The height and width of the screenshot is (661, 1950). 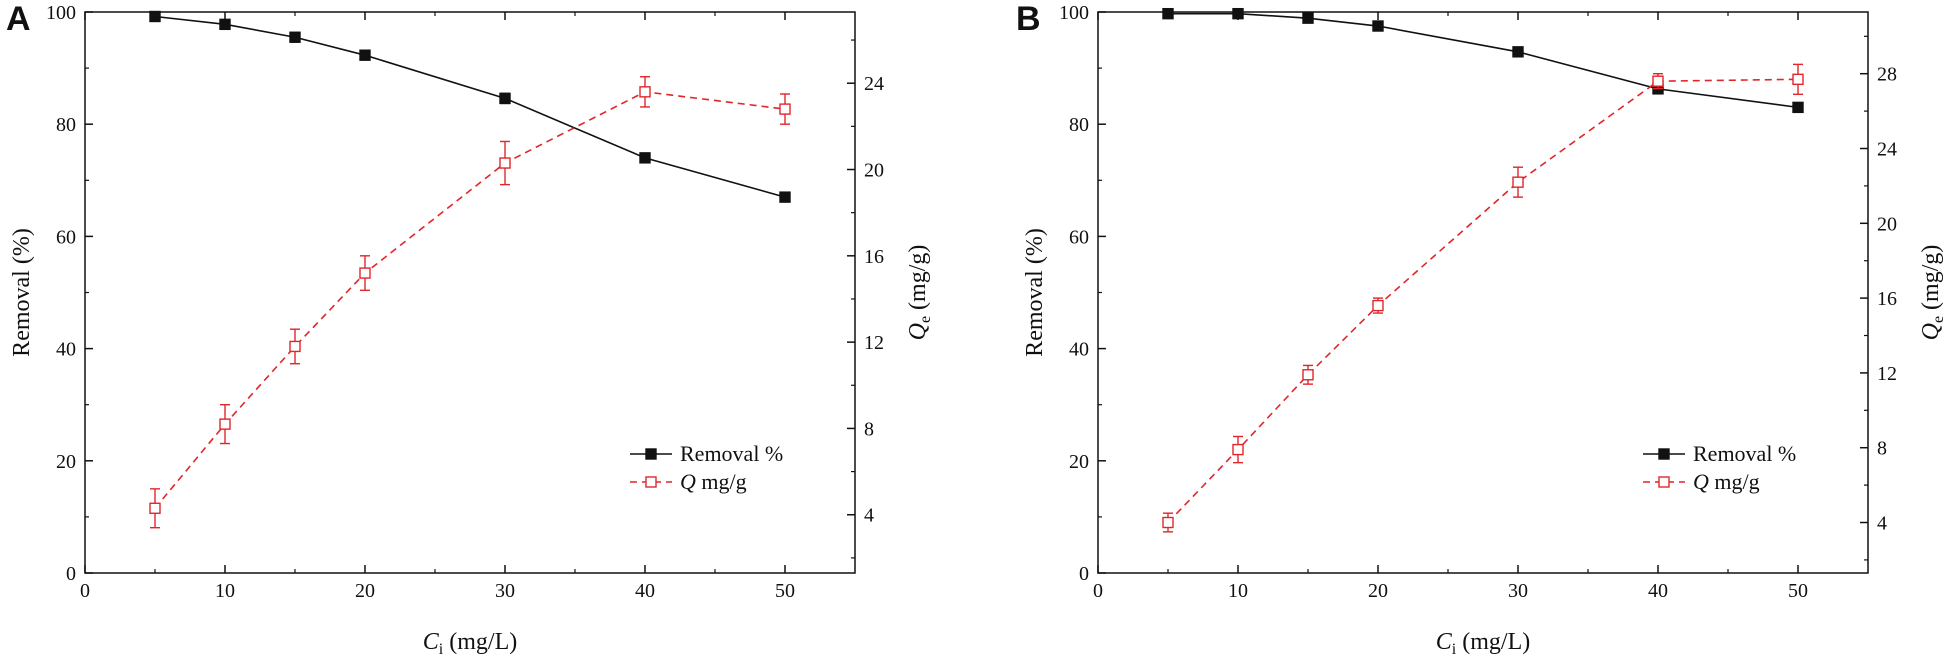 What do you see at coordinates (1028, 19) in the screenshot?
I see `panel-label: B` at bounding box center [1028, 19].